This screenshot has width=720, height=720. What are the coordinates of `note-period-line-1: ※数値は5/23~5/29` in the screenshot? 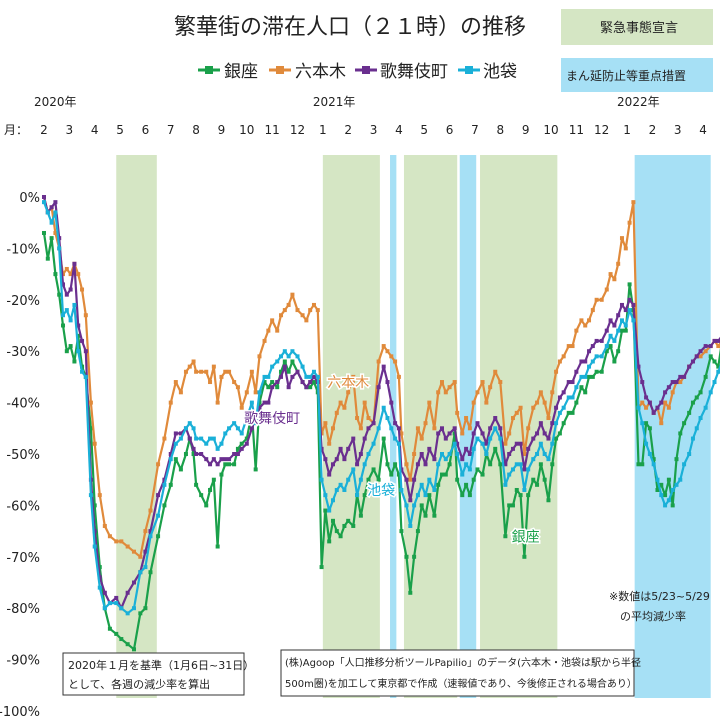 It's located at (659, 596).